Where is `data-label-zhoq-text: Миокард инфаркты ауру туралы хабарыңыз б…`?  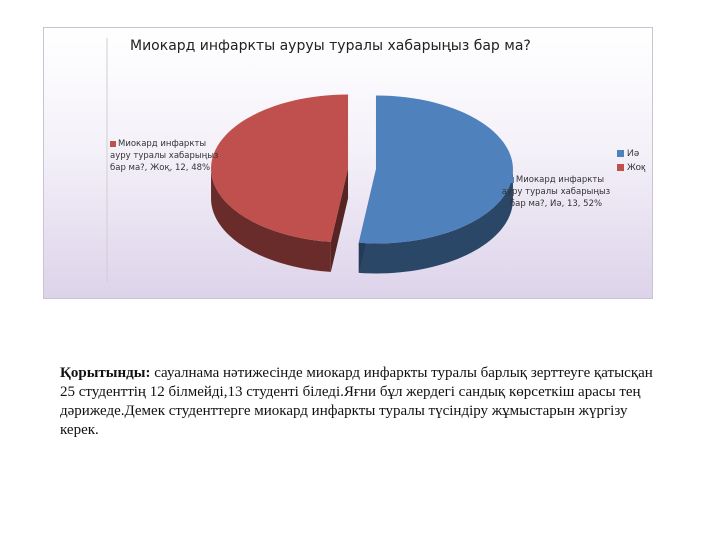
data-label-zhoq-text: Миокард инфаркты ауру туралы хабарыңыз б… is located at coordinates (164, 156).